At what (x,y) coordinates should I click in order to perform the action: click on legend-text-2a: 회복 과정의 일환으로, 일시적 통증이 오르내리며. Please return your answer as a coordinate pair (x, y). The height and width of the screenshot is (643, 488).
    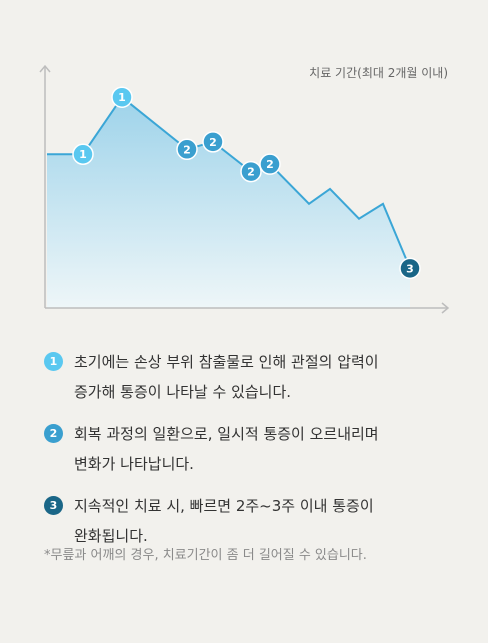
    Looking at the image, I should click on (226, 434).